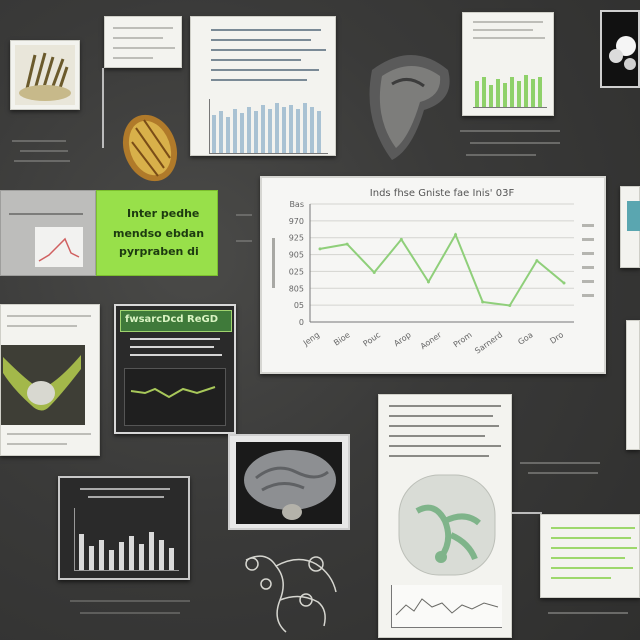 Image resolution: width=640 pixels, height=640 pixels. I want to click on note-line-2: mendso ebdan, so click(159, 233).